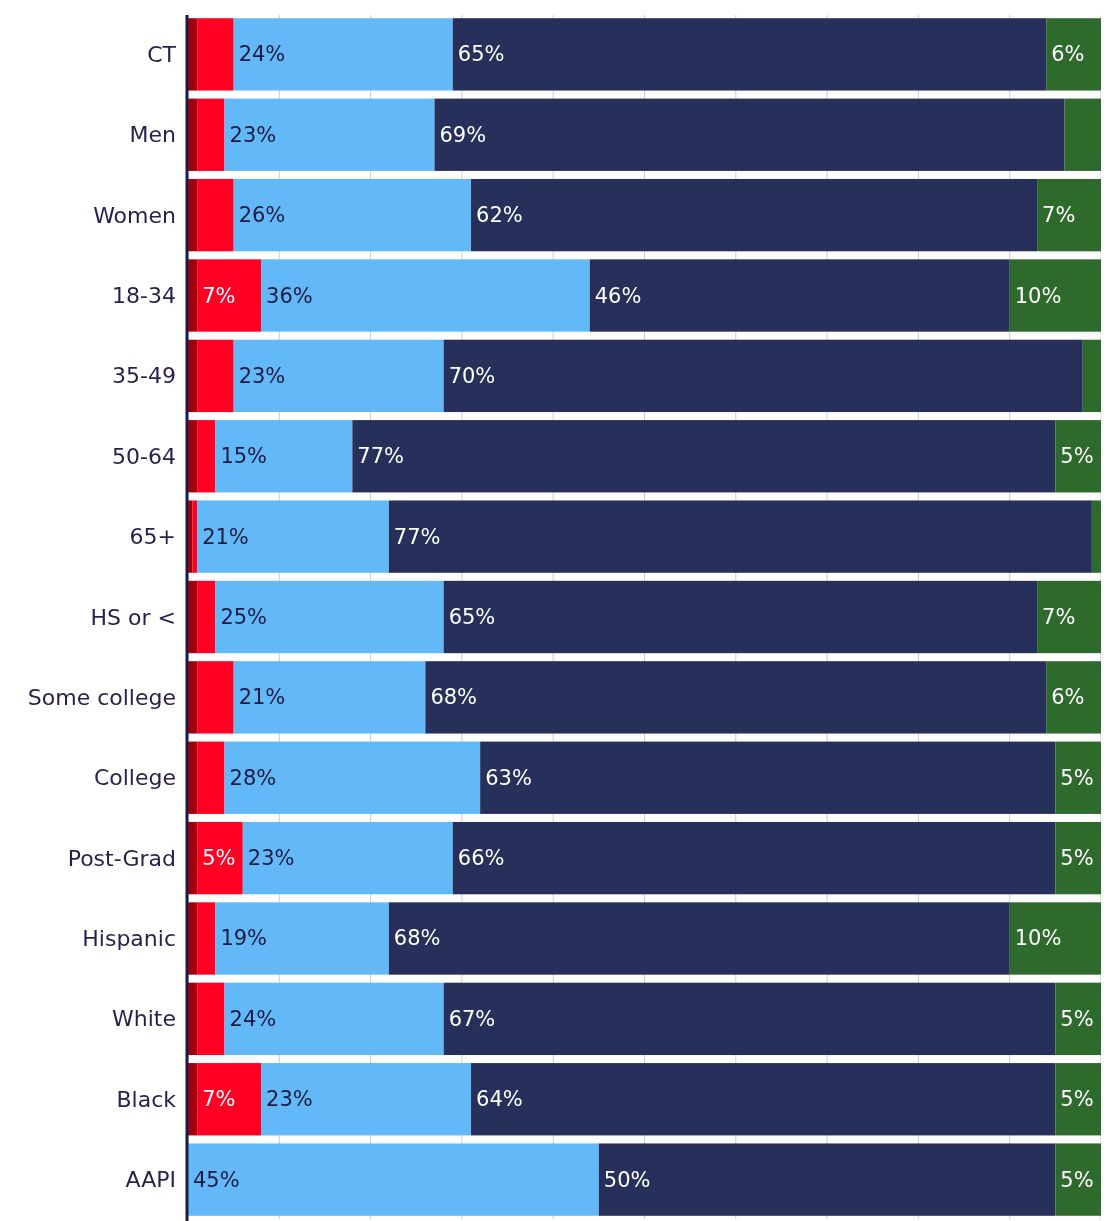  I want to click on y-tick-label: Some college, so click(101, 697).